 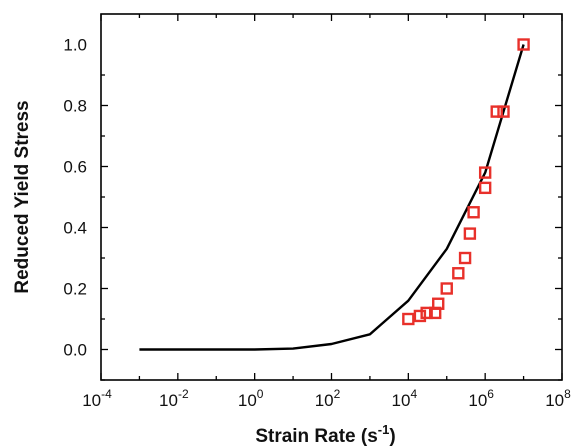 What do you see at coordinates (466, 182) in the screenshot?
I see `measured-data-series` at bounding box center [466, 182].